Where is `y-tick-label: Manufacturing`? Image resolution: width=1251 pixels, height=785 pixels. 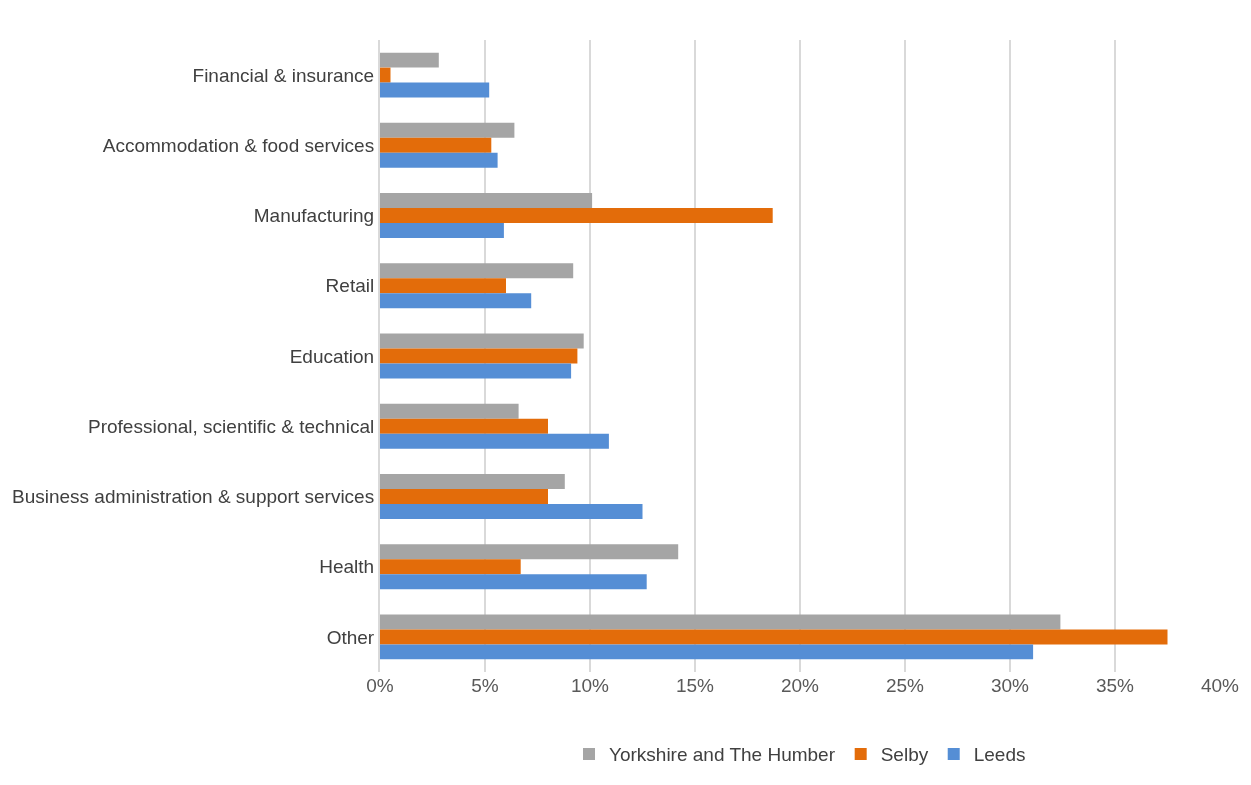 y-tick-label: Manufacturing is located at coordinates (314, 216).